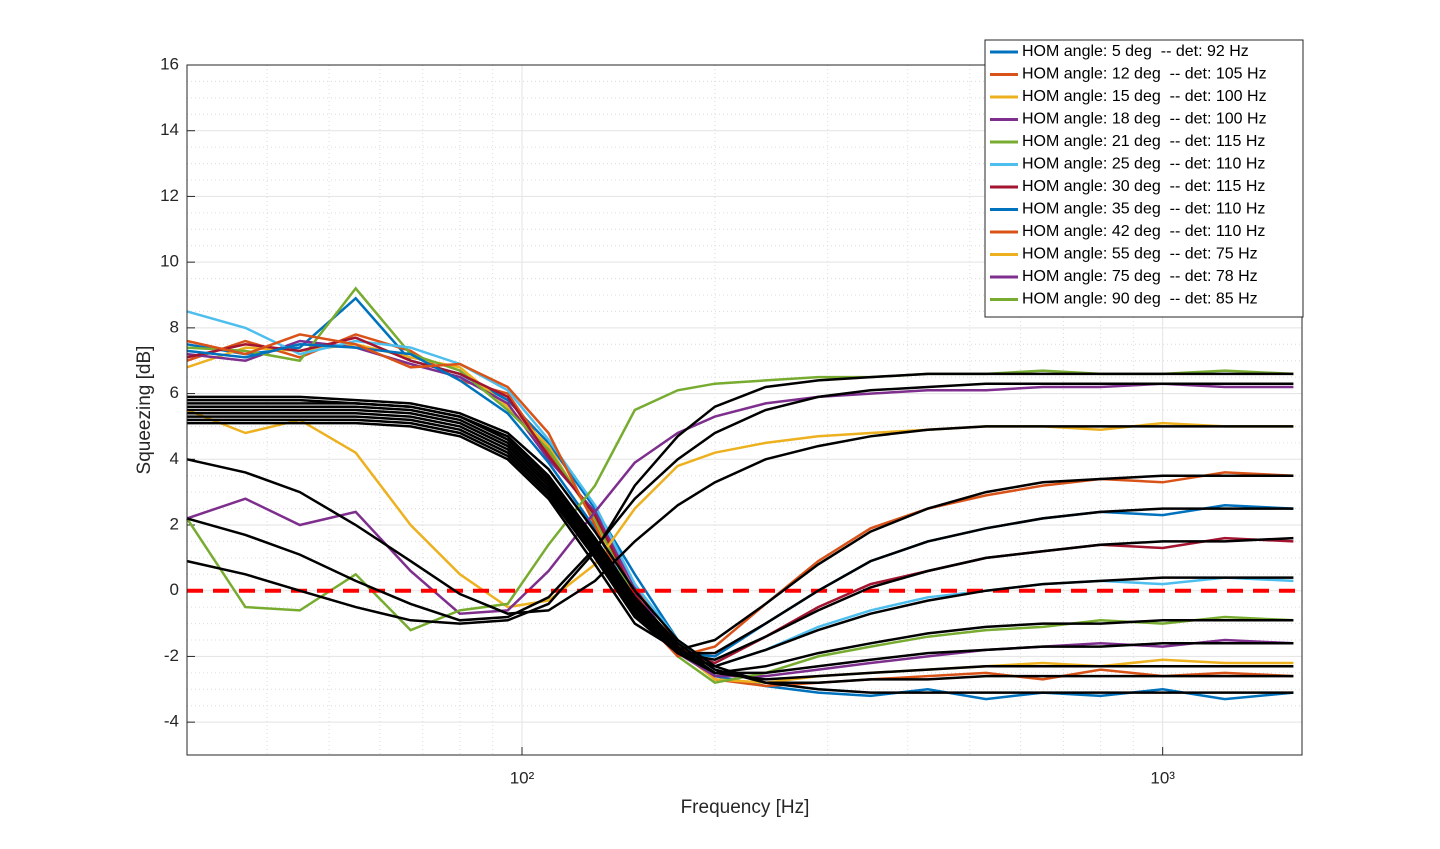  What do you see at coordinates (1143, 209) in the screenshot?
I see `legend-label: HOM angle: 35 deg -- det: 110 Hz` at bounding box center [1143, 209].